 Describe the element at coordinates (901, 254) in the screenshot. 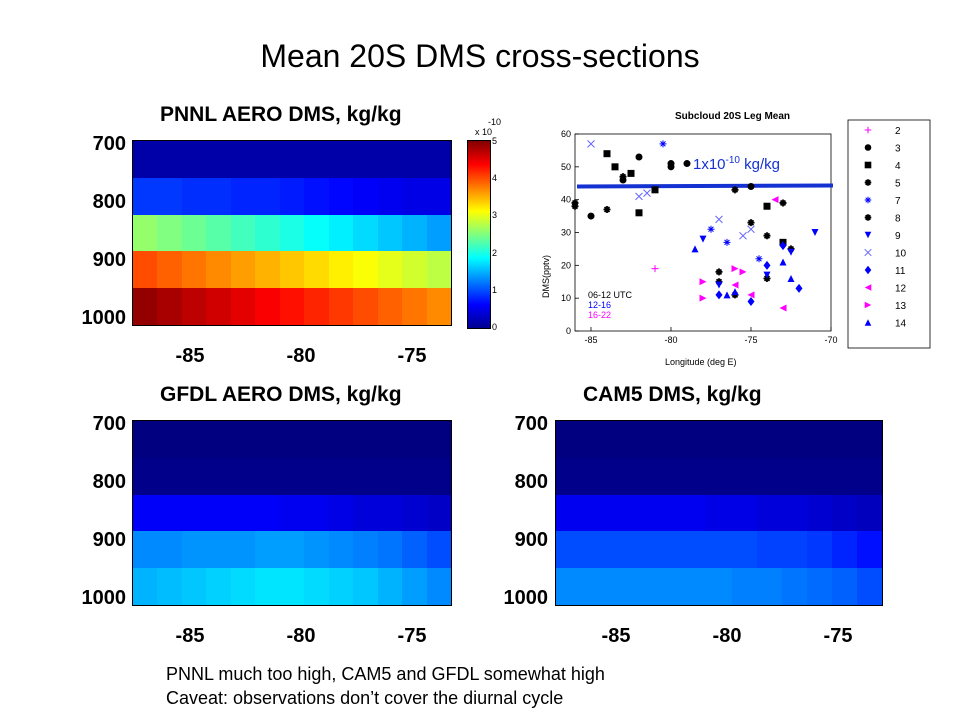

I see `legend-label-10: 10` at that location.